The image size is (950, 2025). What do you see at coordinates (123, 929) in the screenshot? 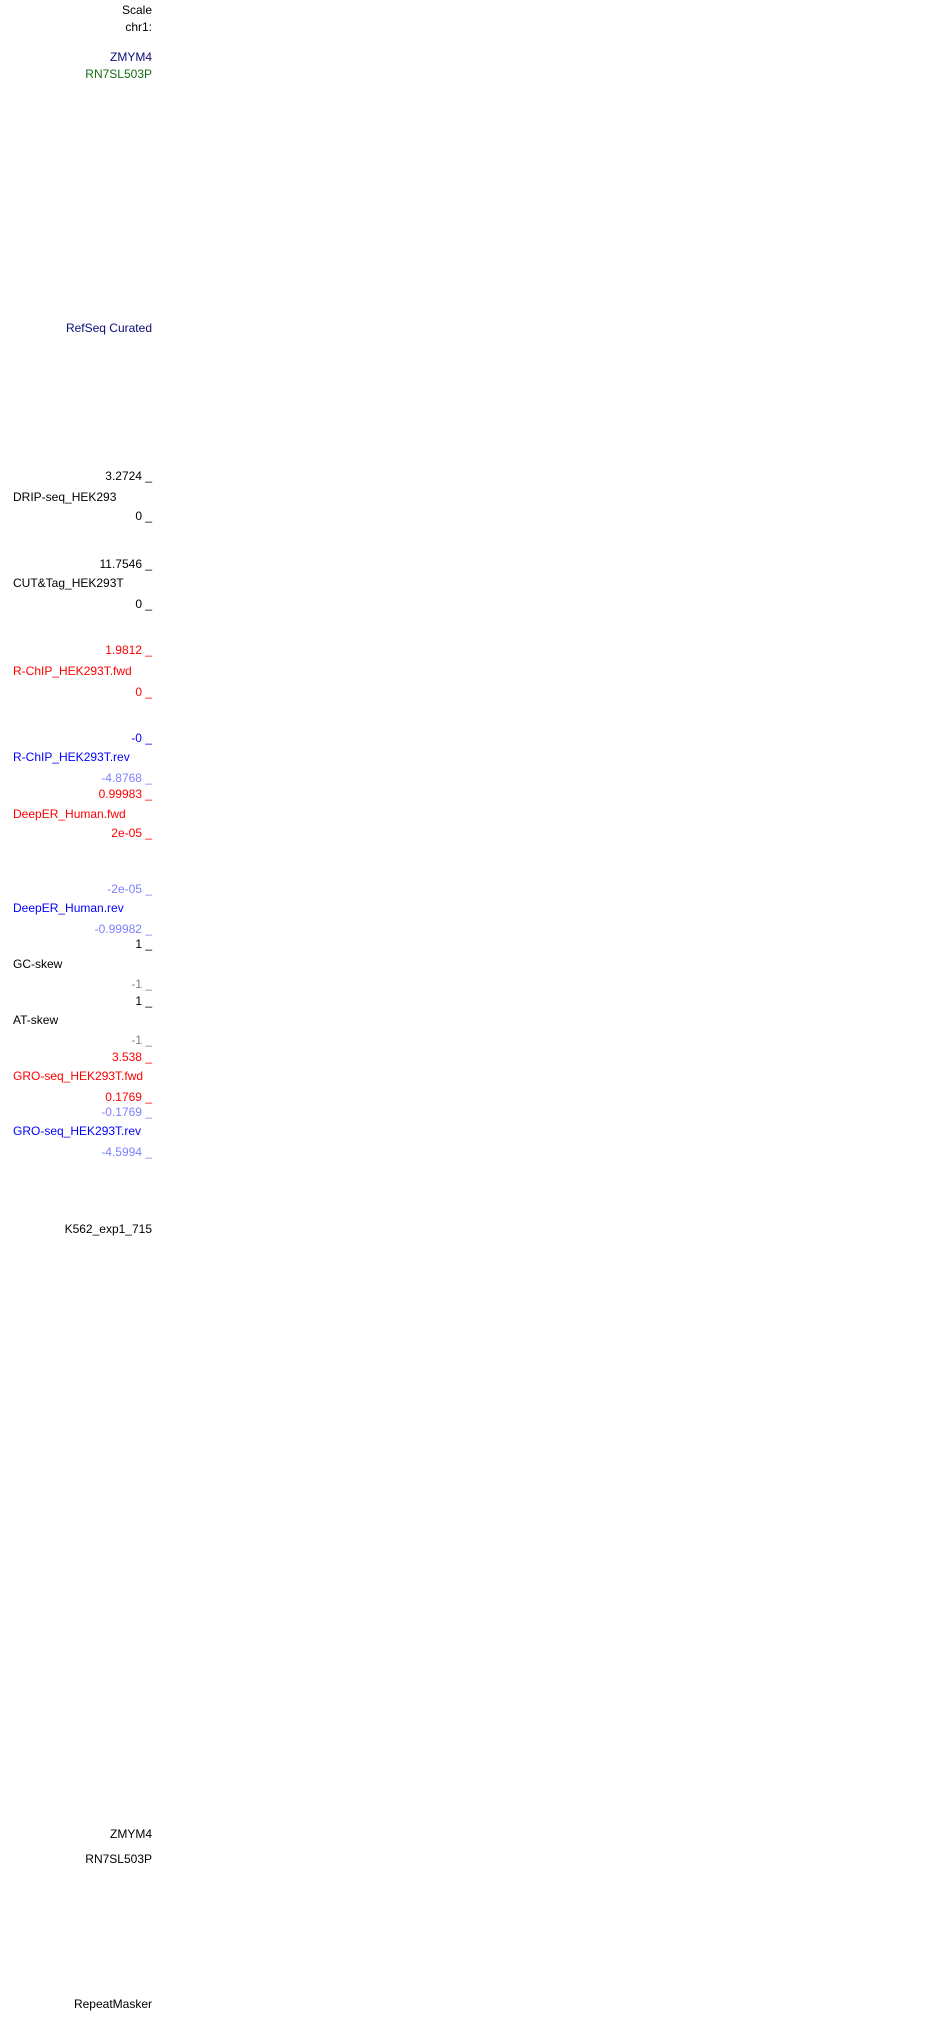
I see `track-label: -0.99982 _` at bounding box center [123, 929].